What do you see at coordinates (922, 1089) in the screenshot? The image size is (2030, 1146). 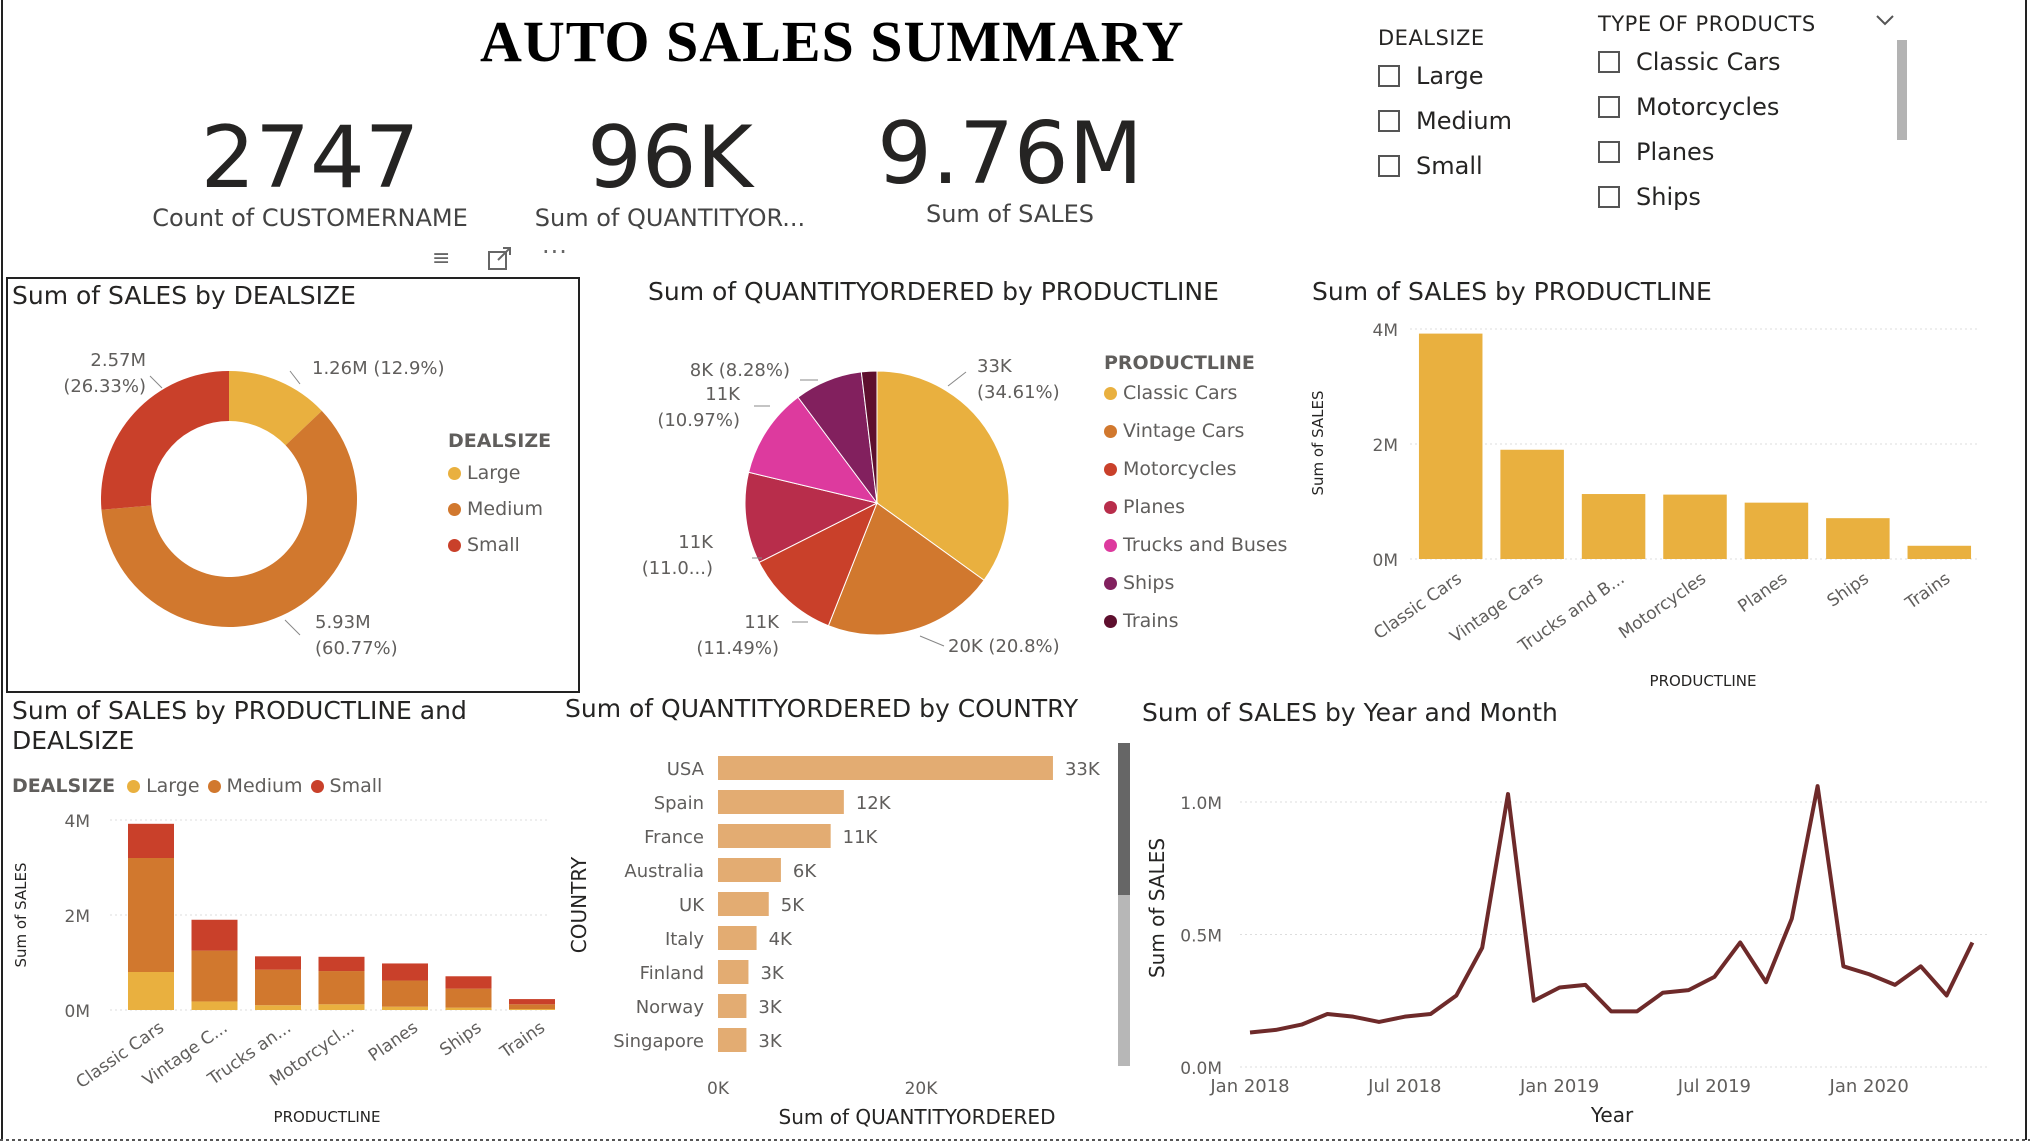 I see `x-tick-label: 20K` at bounding box center [922, 1089].